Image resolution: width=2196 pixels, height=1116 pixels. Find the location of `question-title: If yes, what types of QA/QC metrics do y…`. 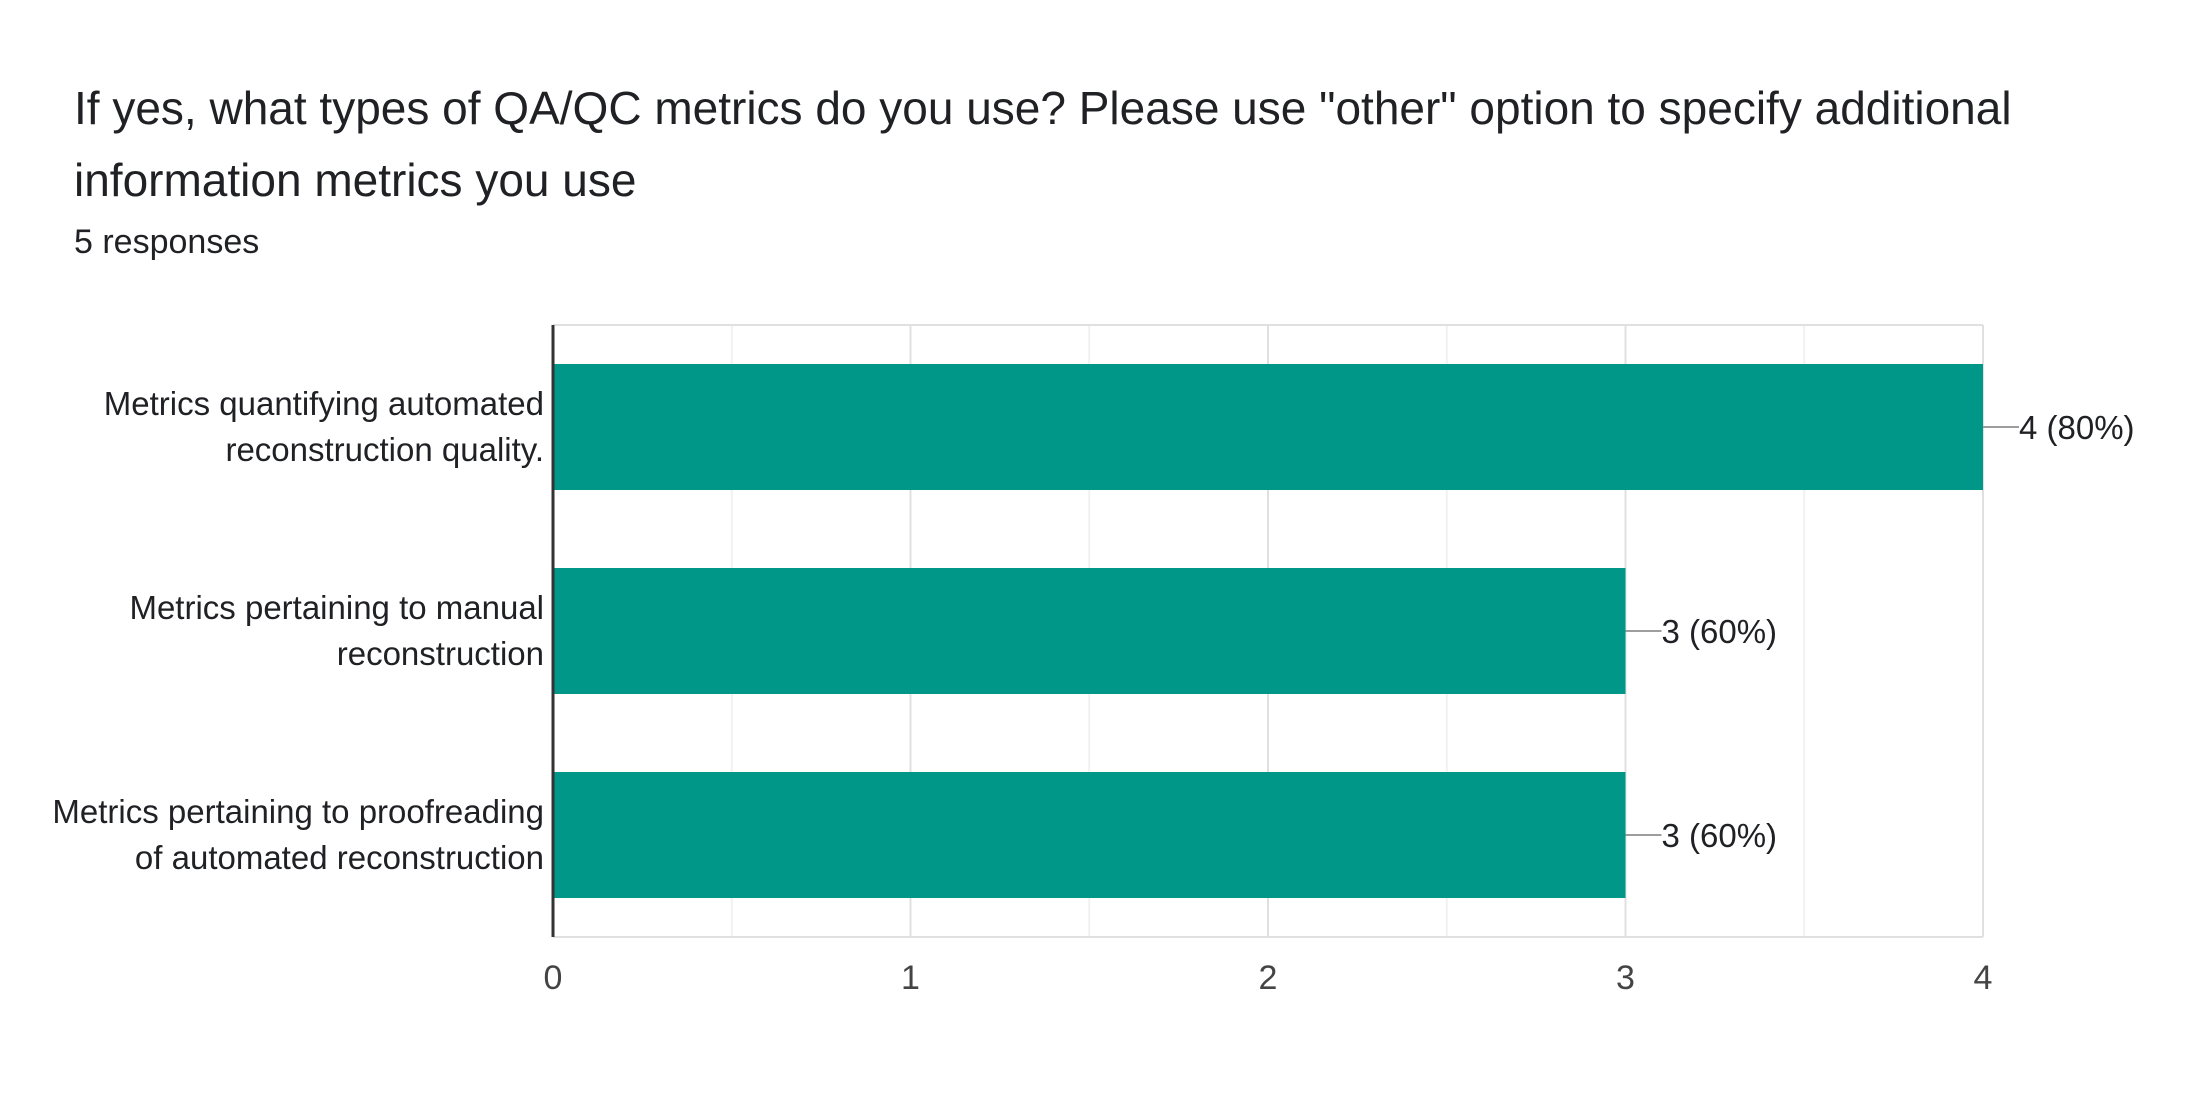

question-title: If yes, what types of QA/QC metrics do y… is located at coordinates (1043, 144).